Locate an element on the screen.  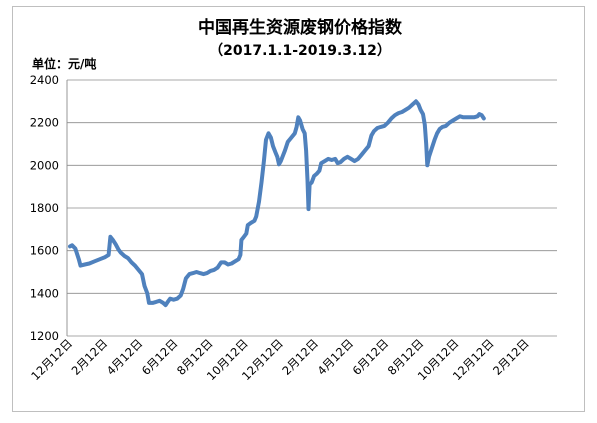
y-tick-label: 1600 is located at coordinates (44, 251).